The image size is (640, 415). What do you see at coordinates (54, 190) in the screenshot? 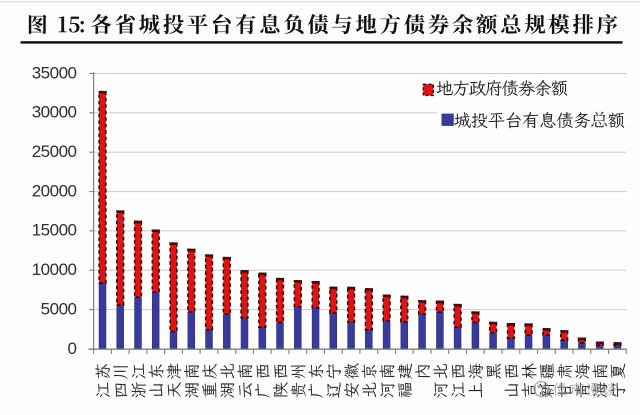
I see `svg-text: 20000` at bounding box center [54, 190].